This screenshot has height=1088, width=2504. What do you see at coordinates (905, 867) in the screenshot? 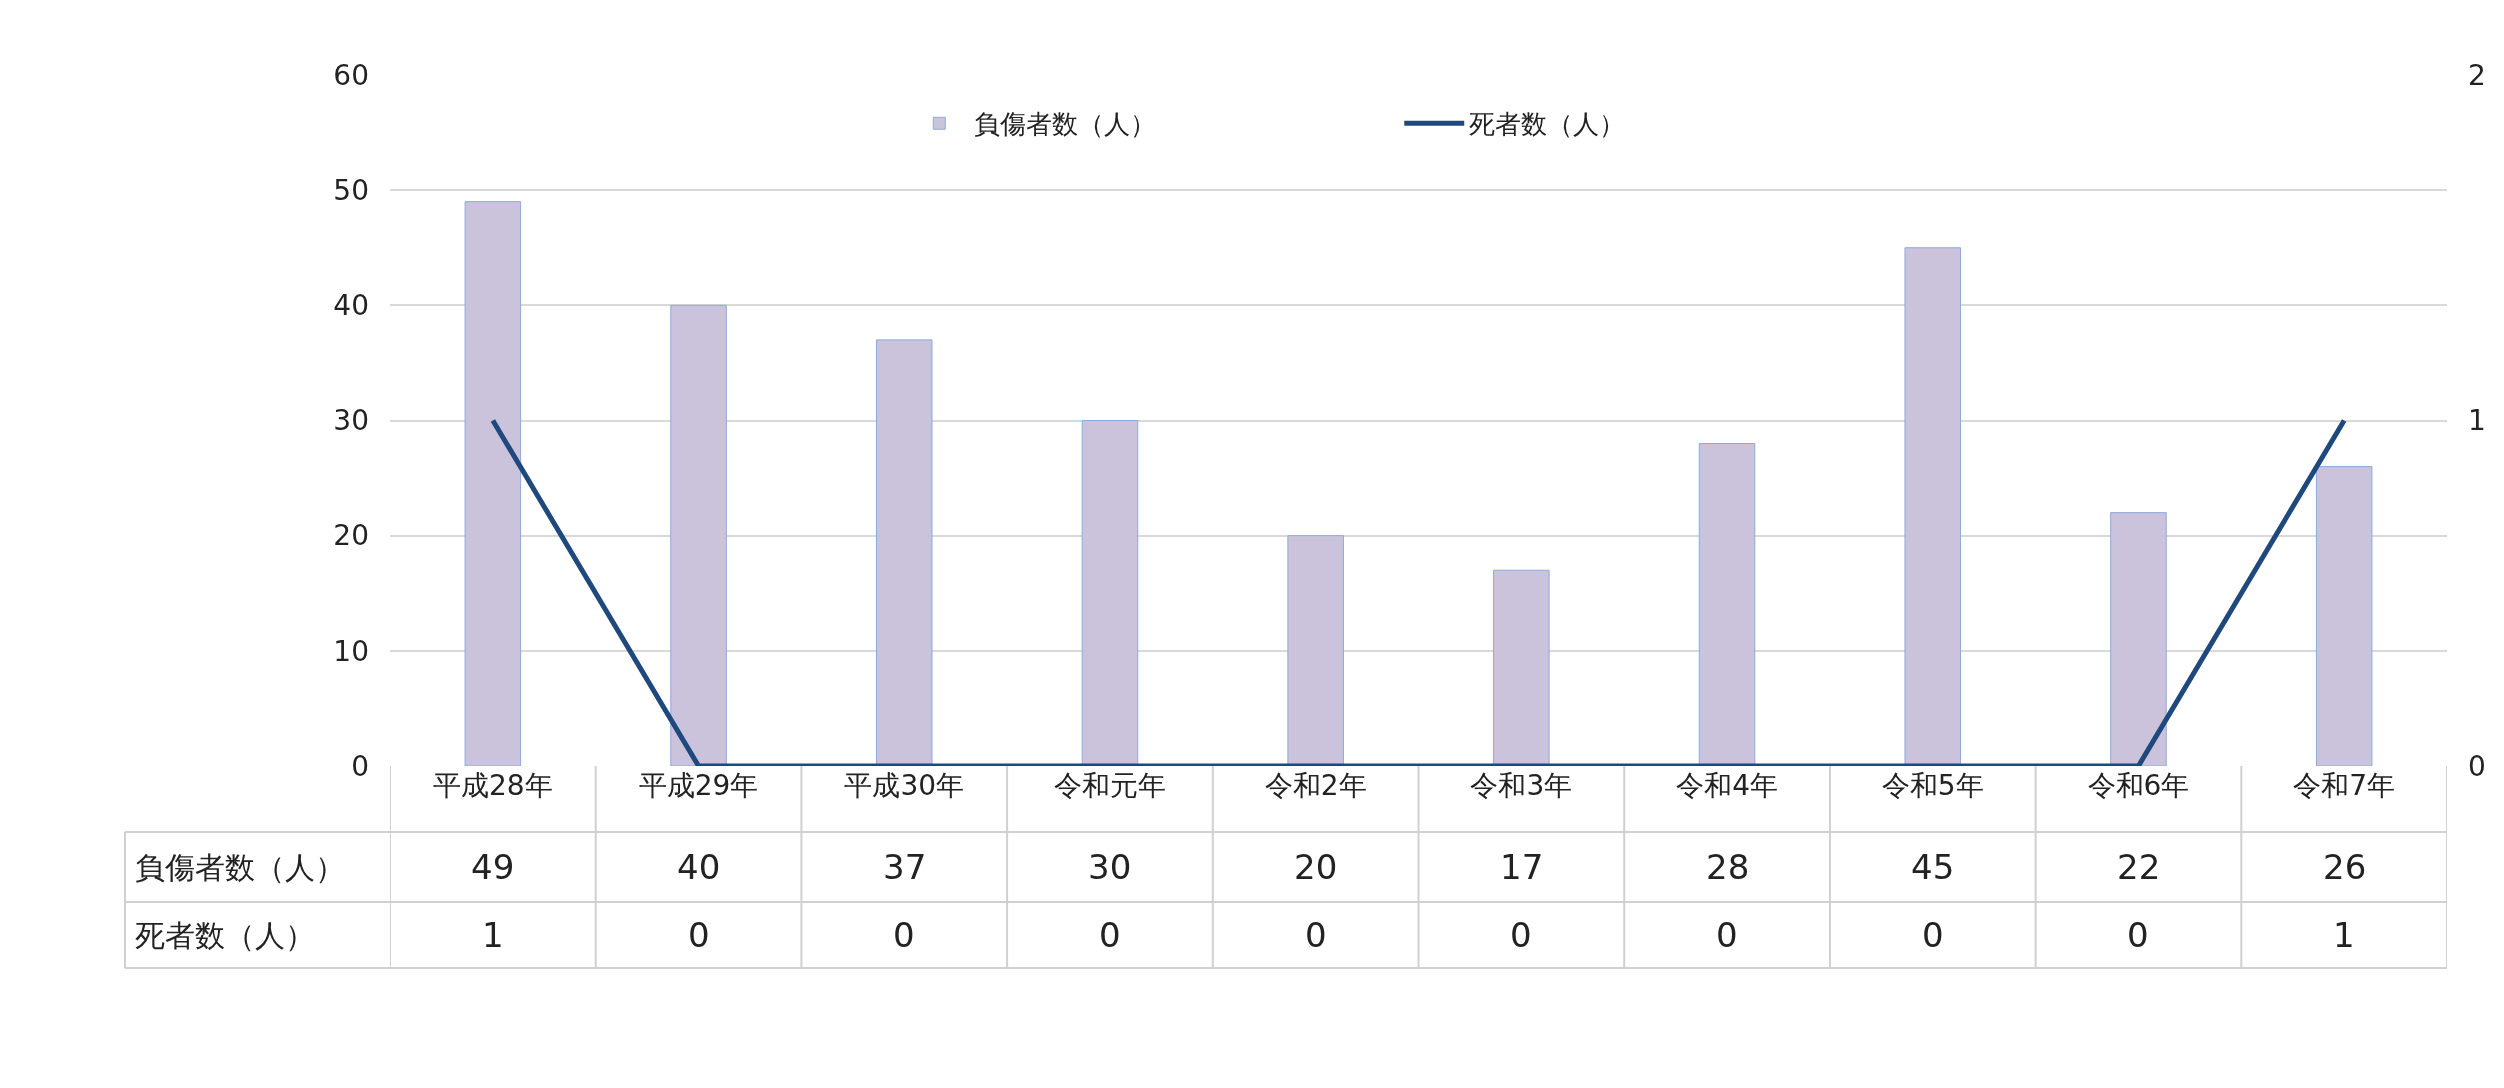
I see `data-label: 37` at bounding box center [905, 867].